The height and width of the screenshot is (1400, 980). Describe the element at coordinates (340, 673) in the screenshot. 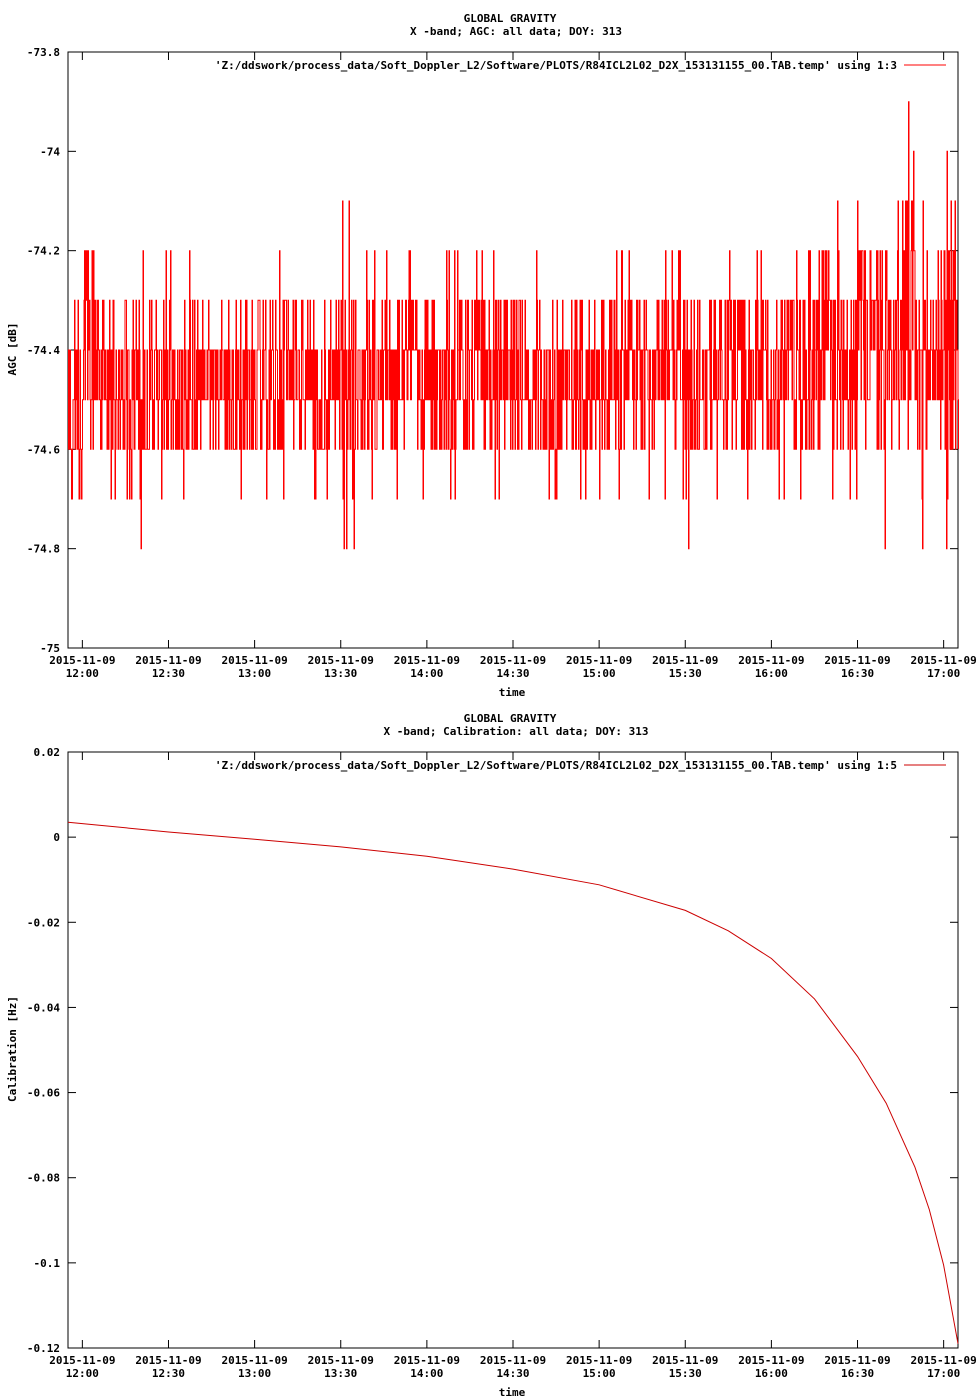

I see `agc-x-tick-time: 13:30` at that location.